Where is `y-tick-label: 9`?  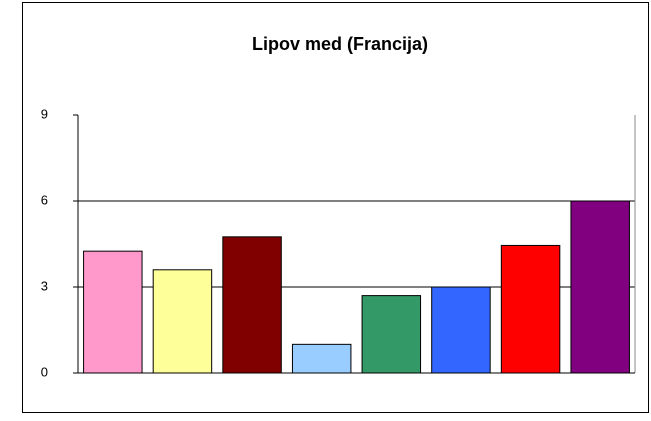
y-tick-label: 9 is located at coordinates (44, 113).